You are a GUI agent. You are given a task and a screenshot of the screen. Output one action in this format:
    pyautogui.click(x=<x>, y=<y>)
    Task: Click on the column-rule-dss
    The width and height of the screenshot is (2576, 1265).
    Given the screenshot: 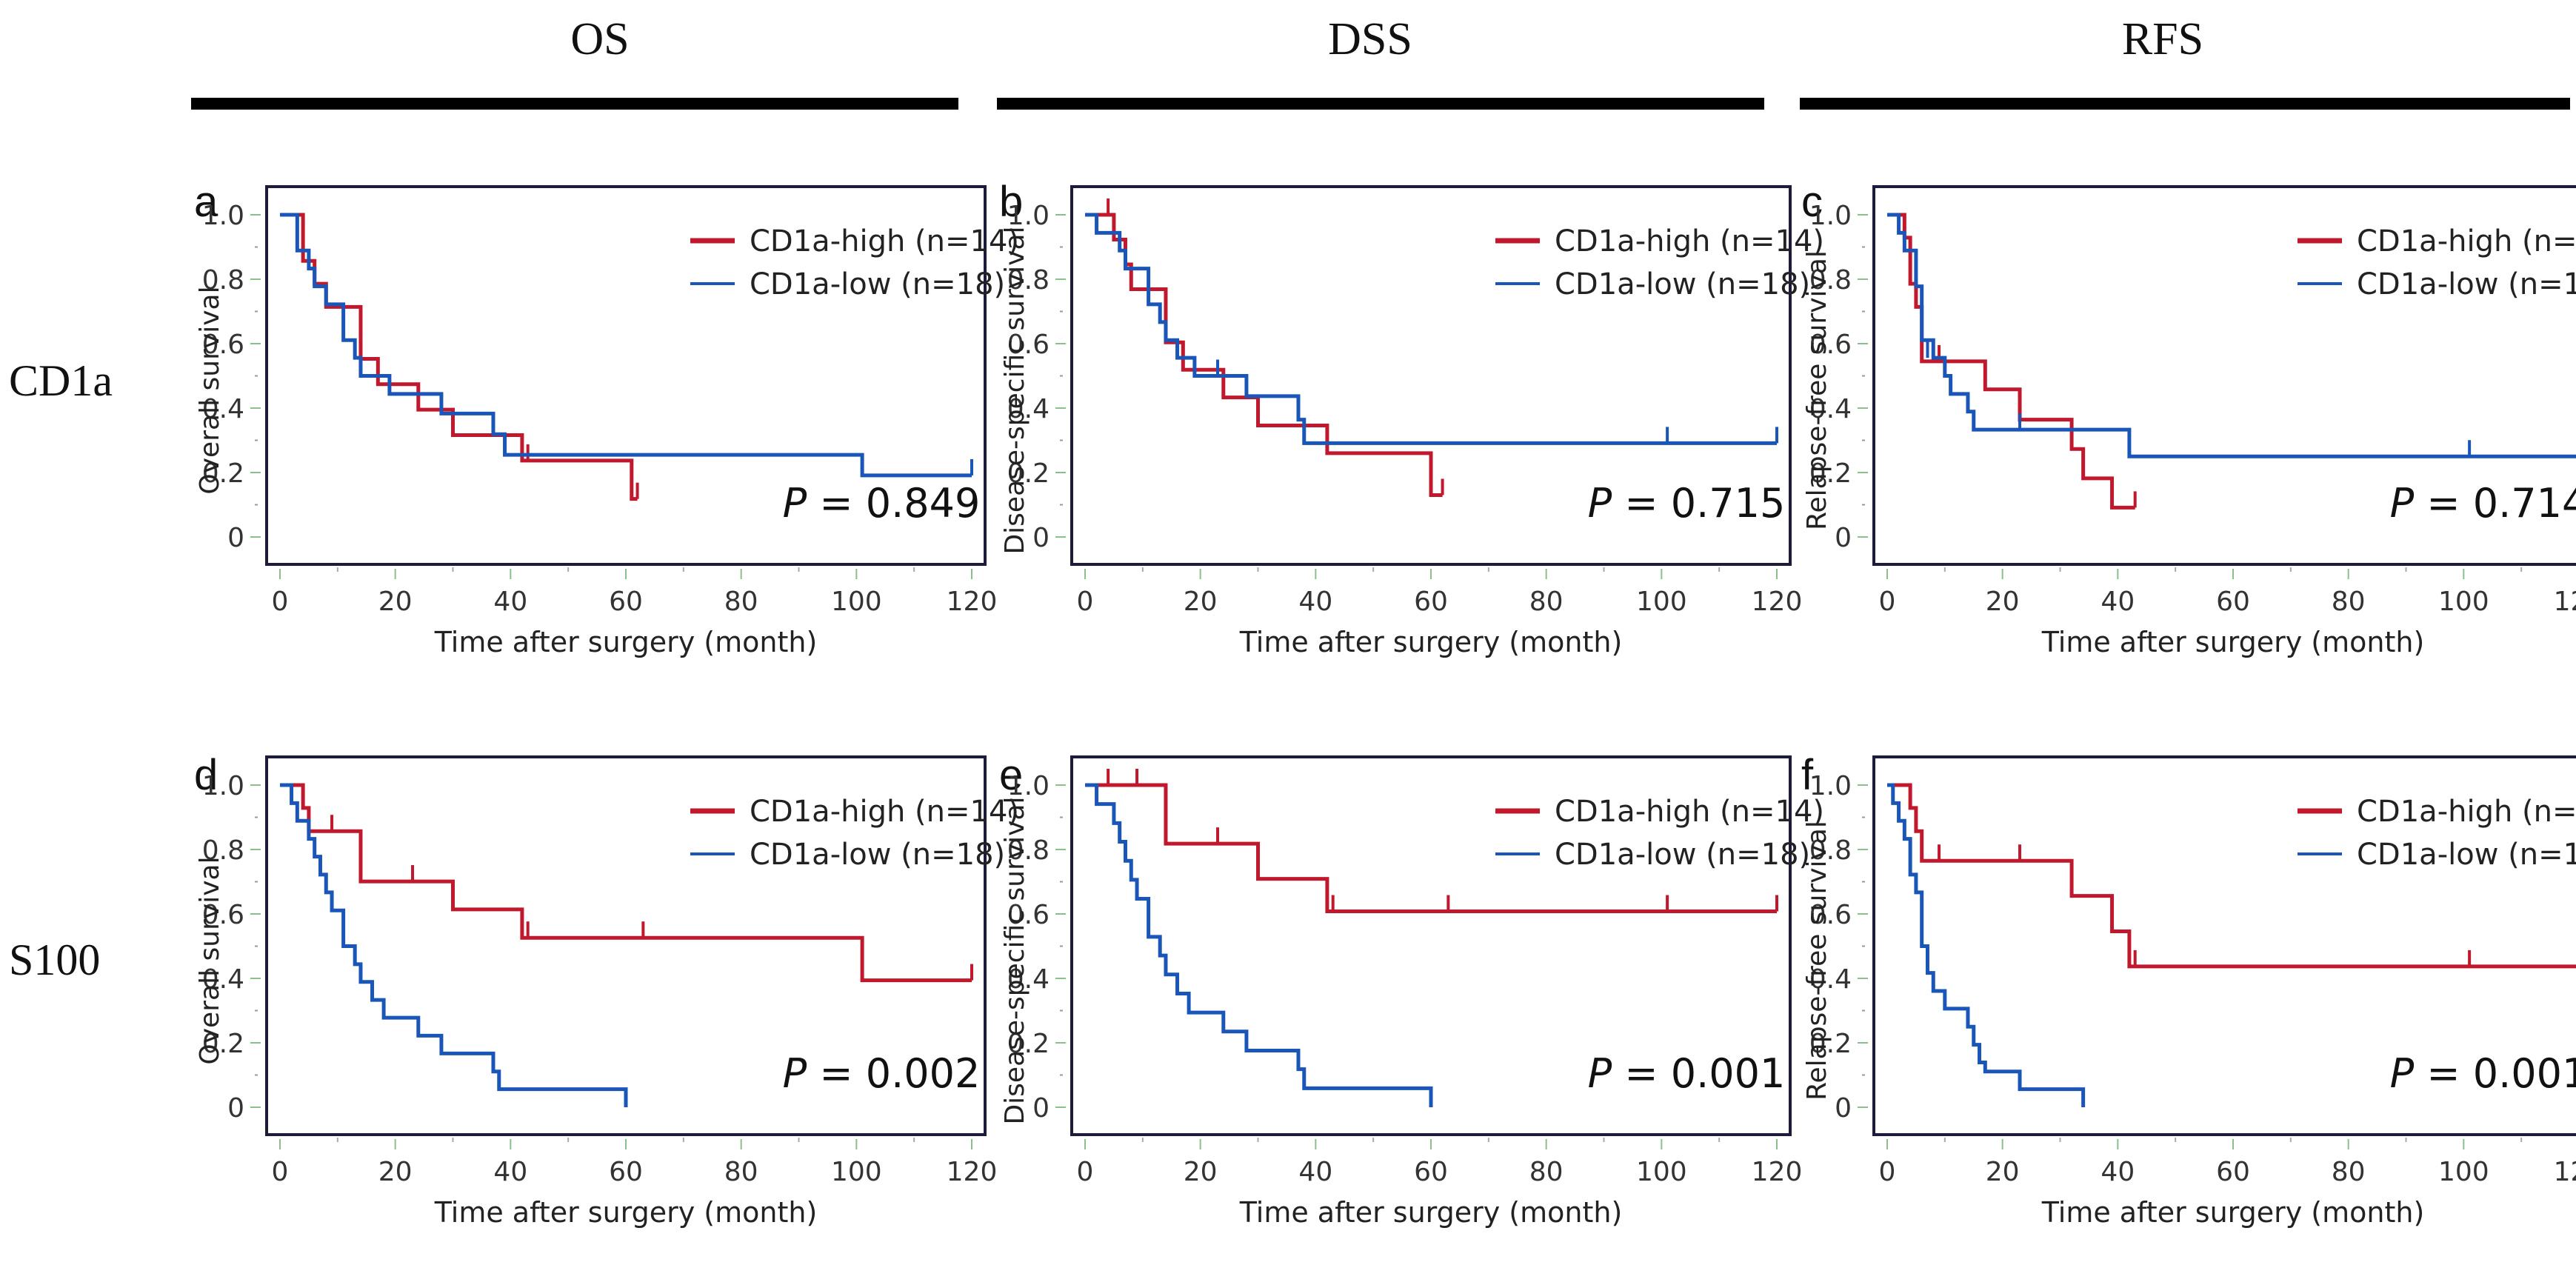 What is the action you would take?
    pyautogui.click(x=1380, y=104)
    